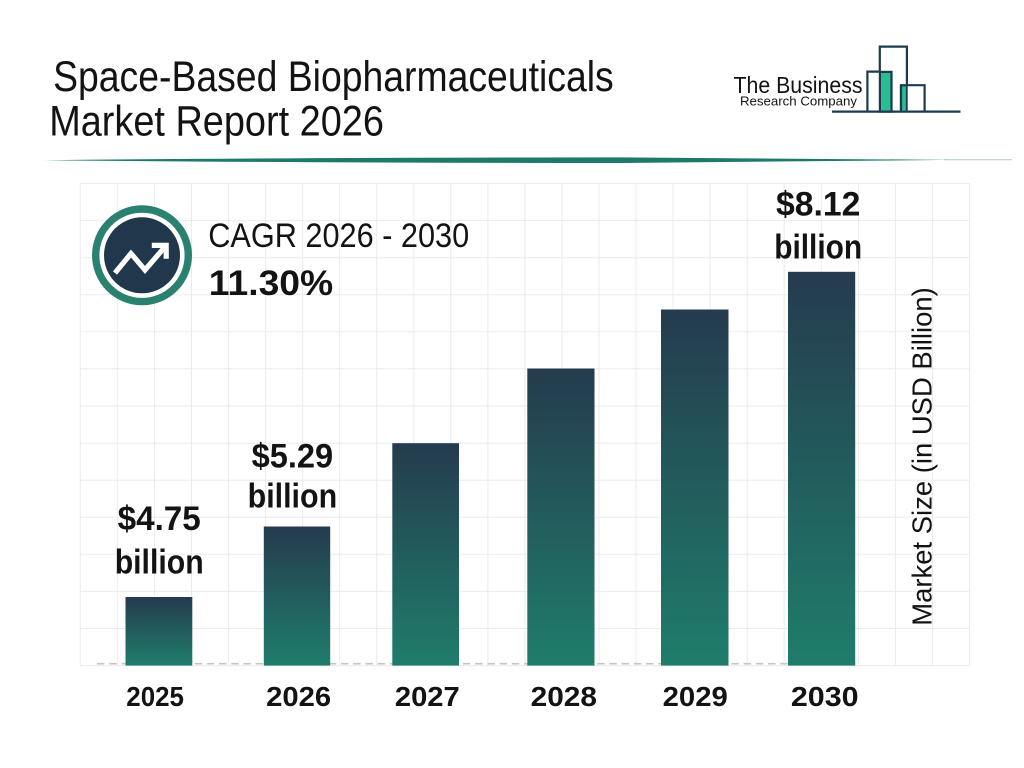  Describe the element at coordinates (427, 696) in the screenshot. I see `svg-text: 2027` at that location.